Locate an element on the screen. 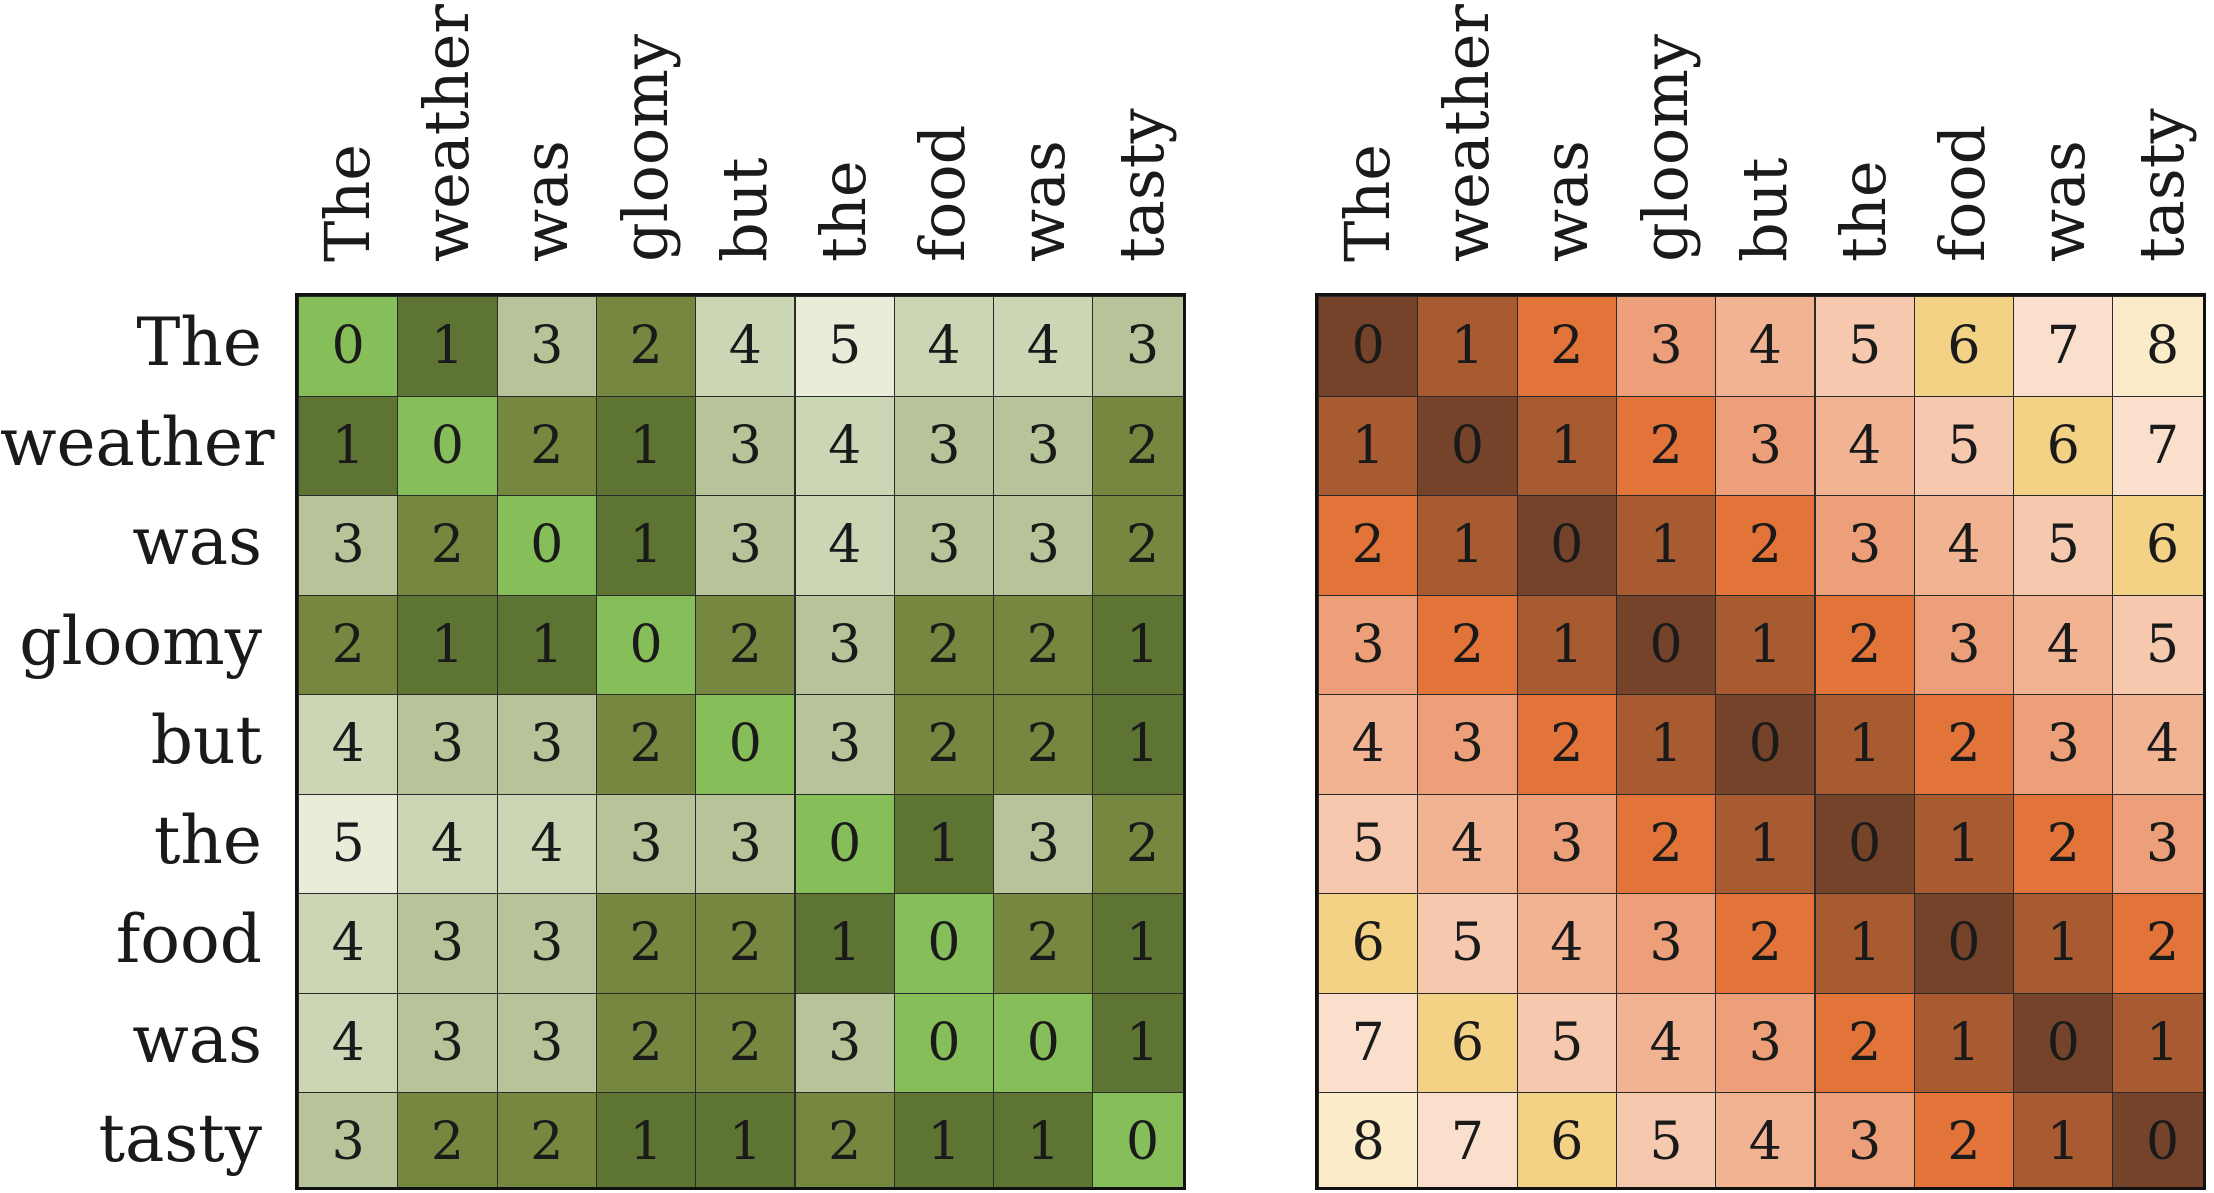 This screenshot has width=2214, height=1193. right-matrix-col-label: The is located at coordinates (1367, 203).